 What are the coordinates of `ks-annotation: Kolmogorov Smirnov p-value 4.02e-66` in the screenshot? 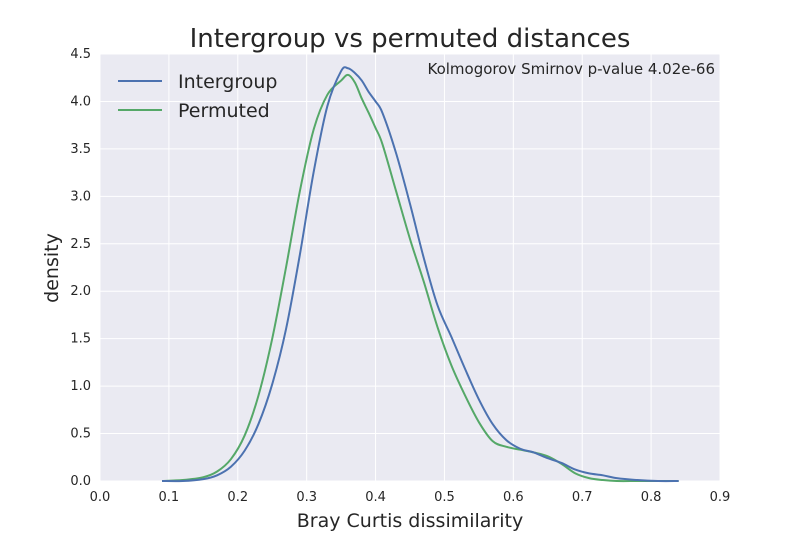 It's located at (571, 69).